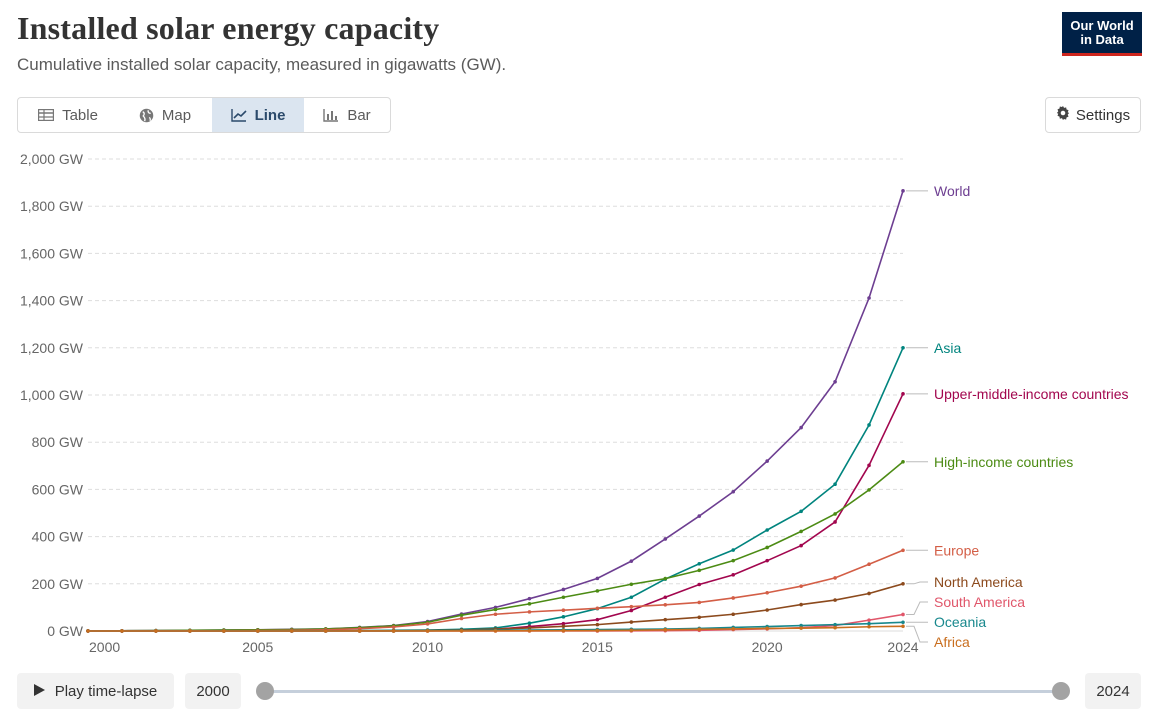 The image size is (1164, 727). Describe the element at coordinates (952, 642) in the screenshot. I see `series-end-label: Africa` at that location.